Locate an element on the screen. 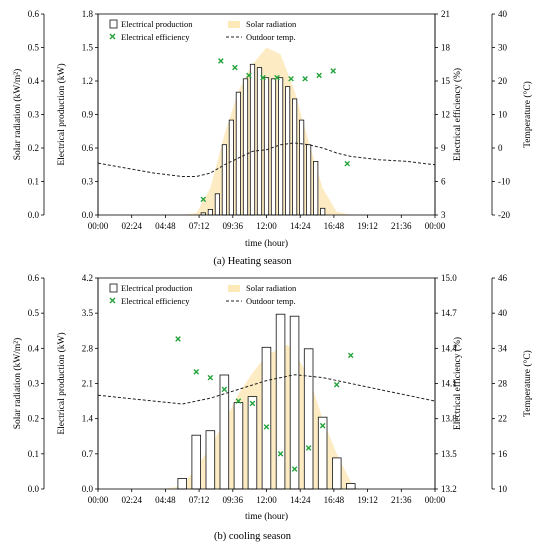 This screenshot has height=550, width=542. electrical-production-tick-label: 0.9 is located at coordinates (88, 115).